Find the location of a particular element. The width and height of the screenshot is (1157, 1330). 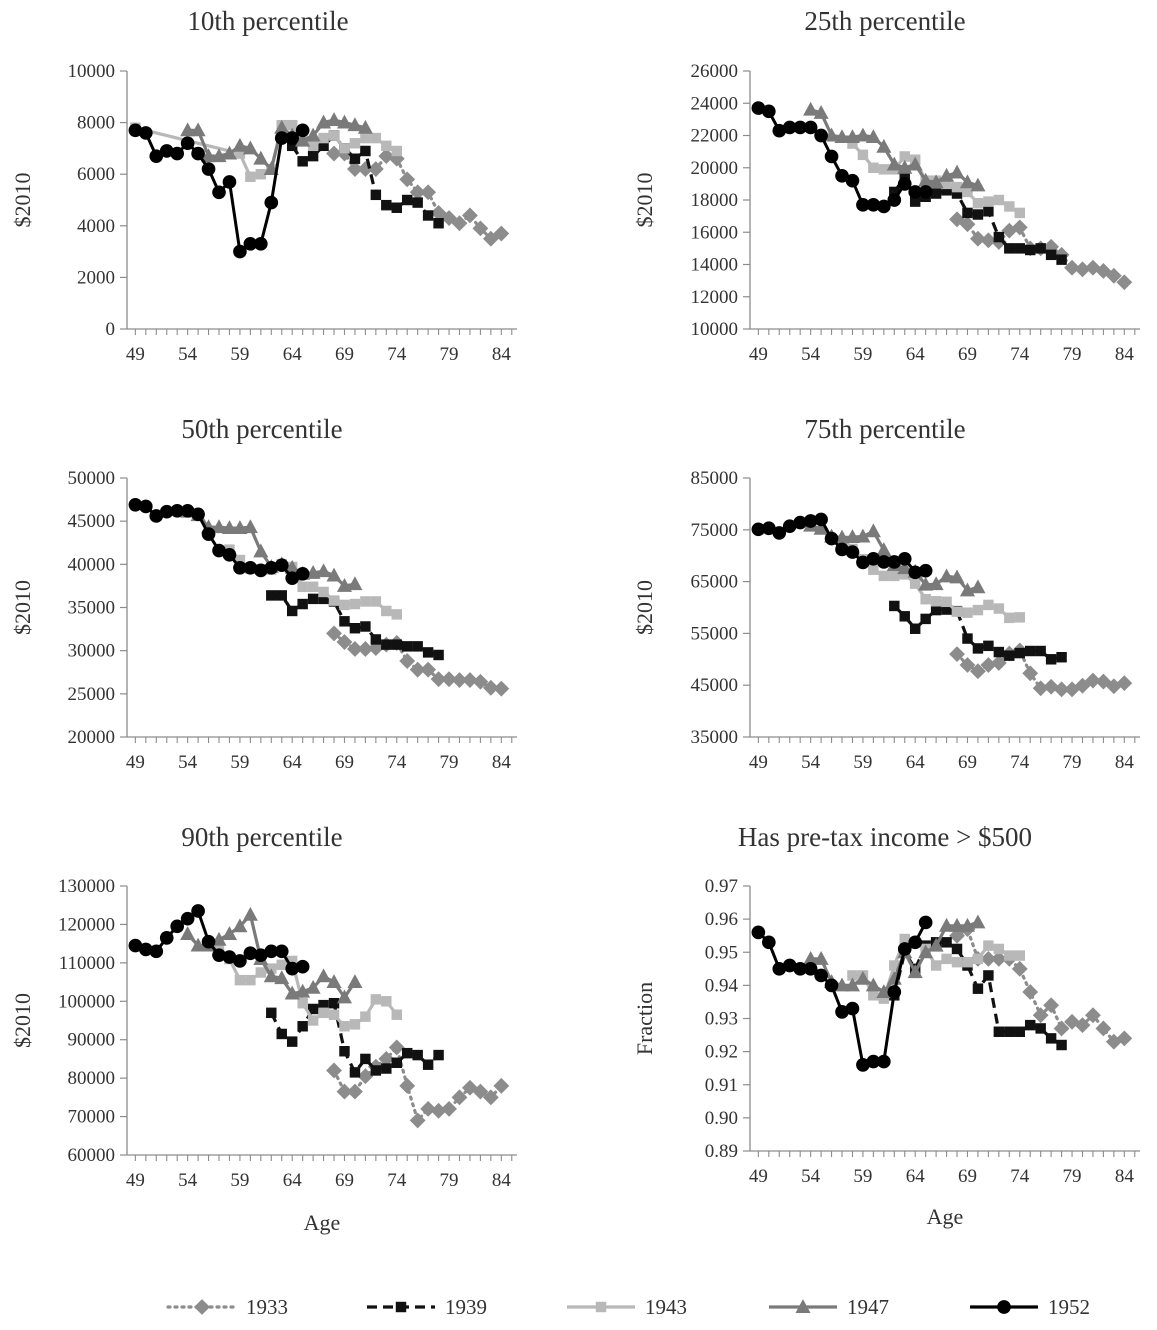

legend-item: 1947 is located at coordinates (829, 1307).